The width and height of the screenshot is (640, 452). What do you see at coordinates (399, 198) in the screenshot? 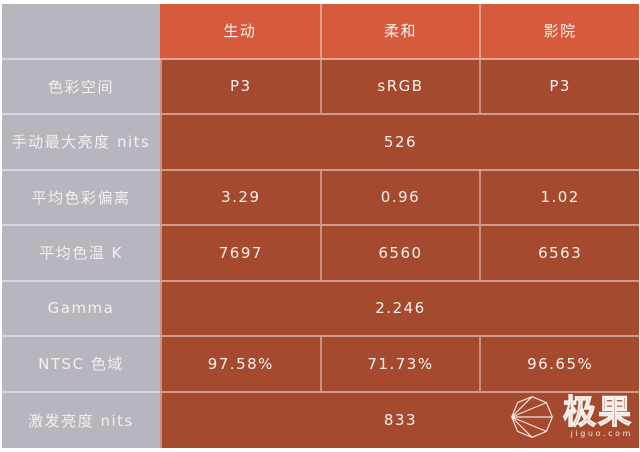
I see `value-avg-color-deviation-soft: 0.96` at bounding box center [399, 198].